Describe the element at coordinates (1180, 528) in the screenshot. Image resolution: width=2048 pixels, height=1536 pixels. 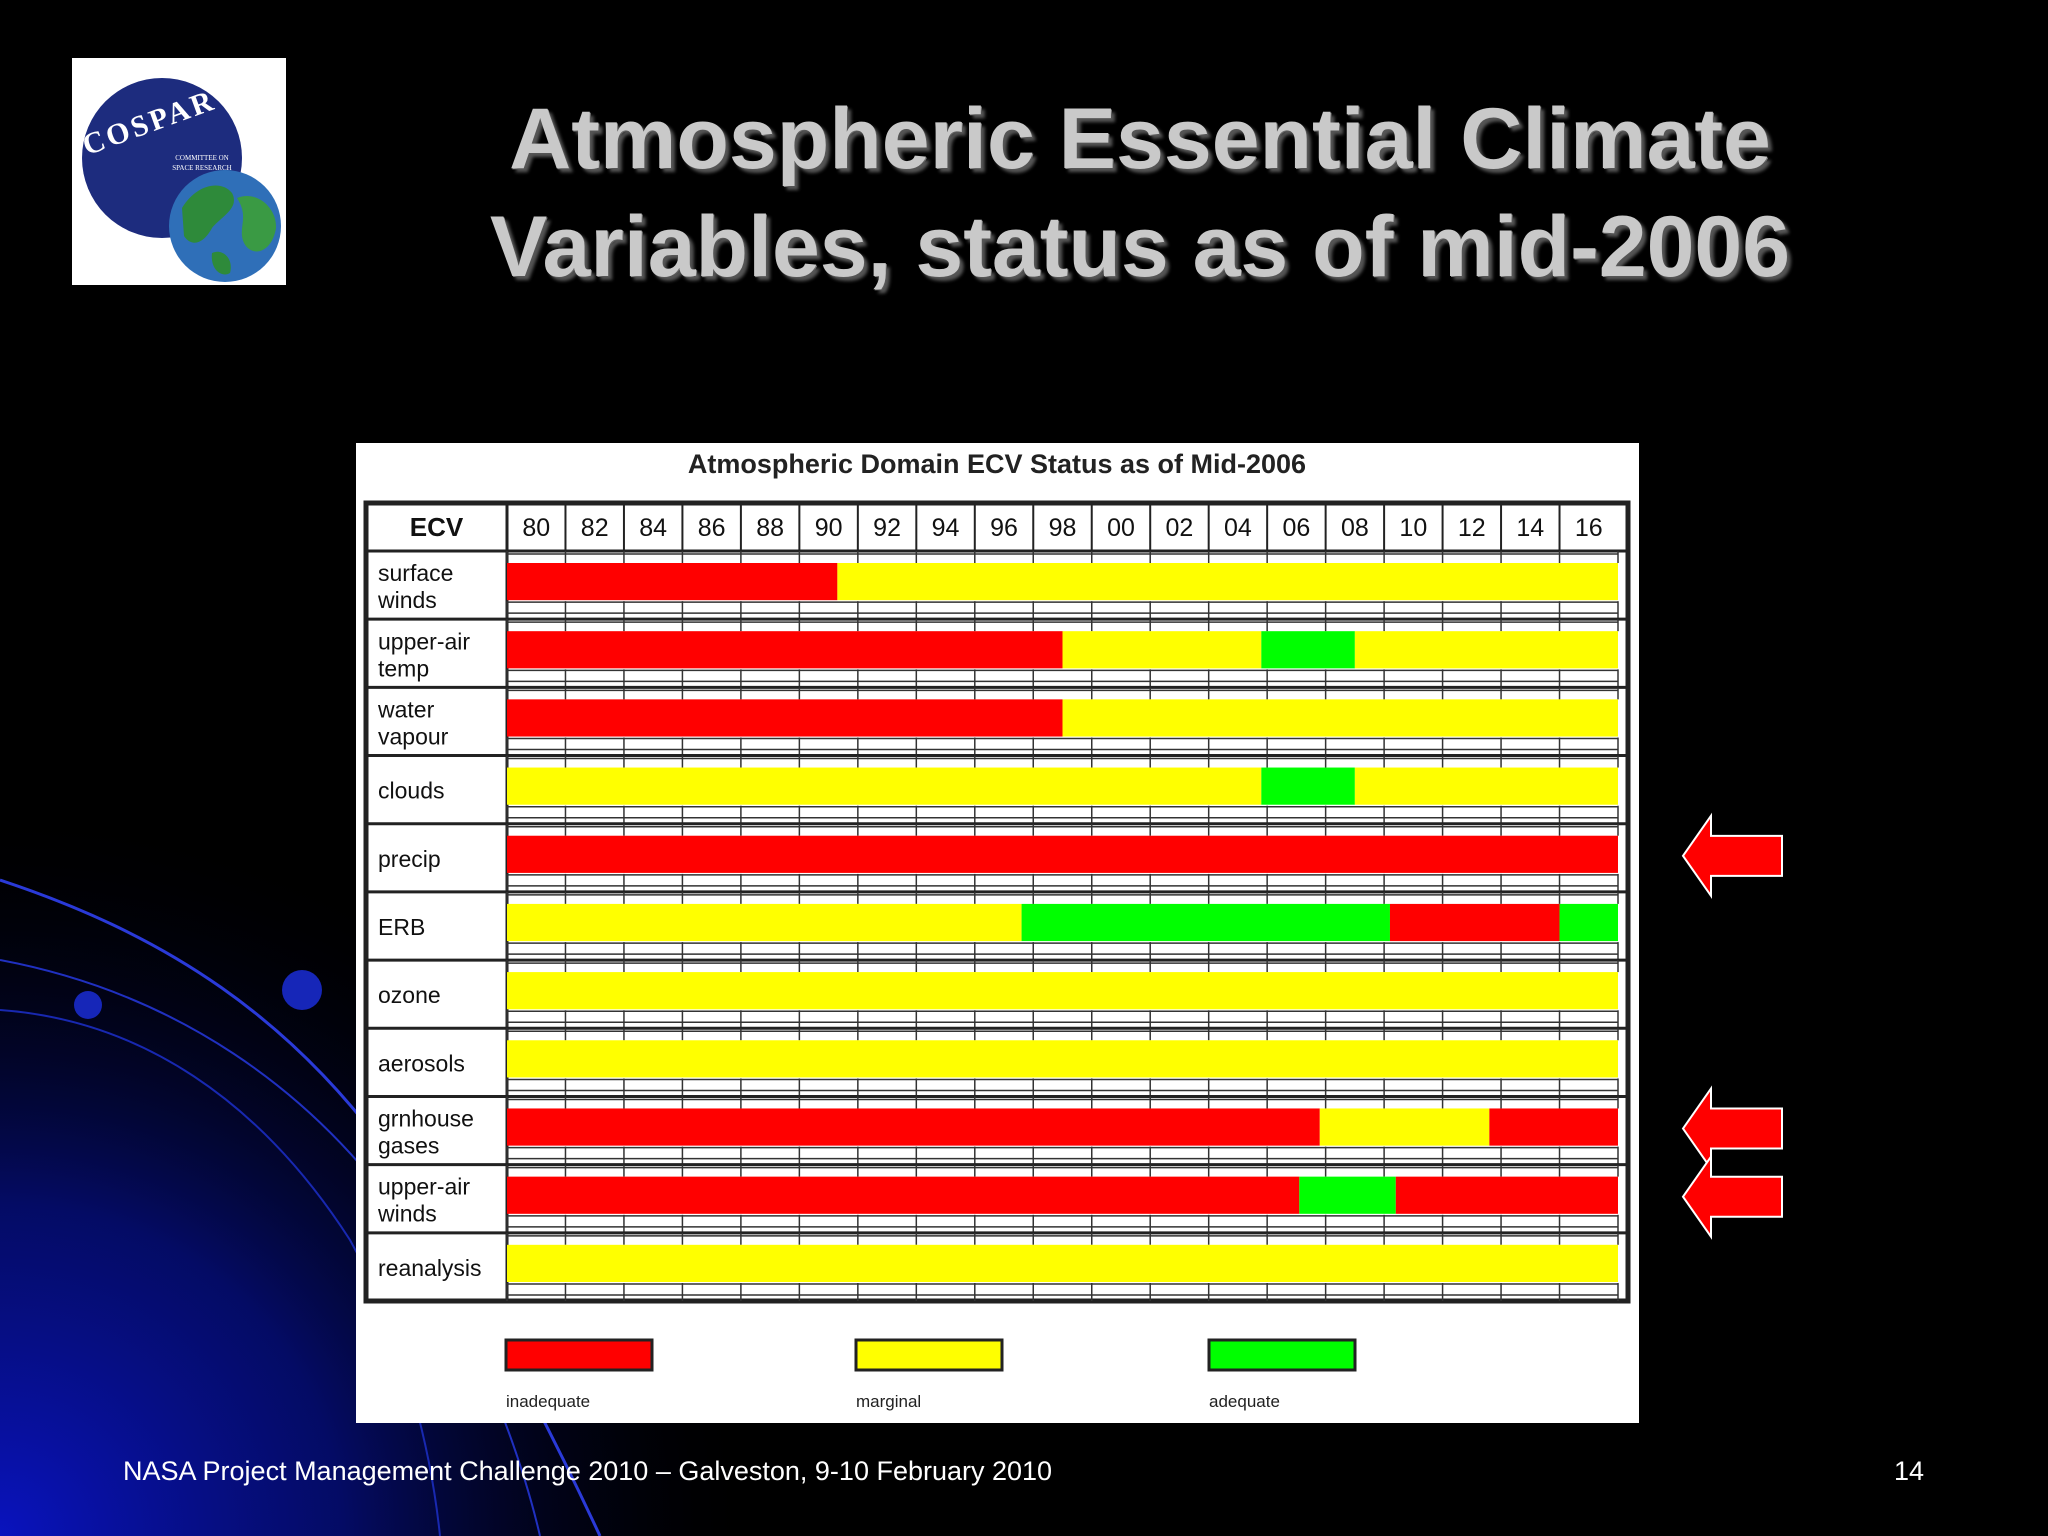
I see `column-header-02: 02` at that location.